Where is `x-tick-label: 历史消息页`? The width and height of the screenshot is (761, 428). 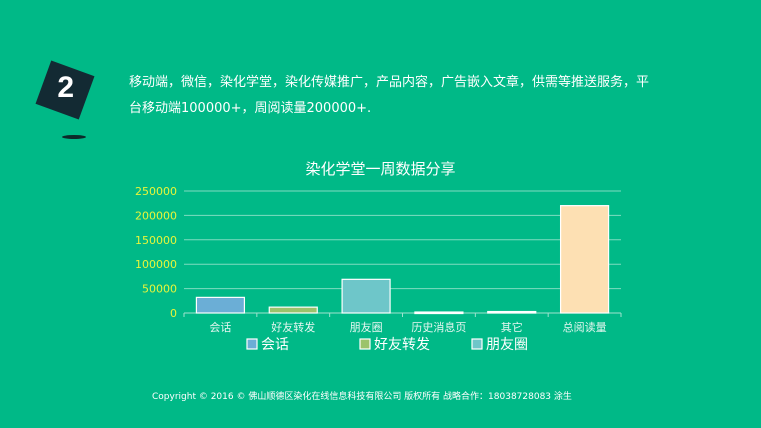
x-tick-label: 历史消息页 is located at coordinates (438, 327).